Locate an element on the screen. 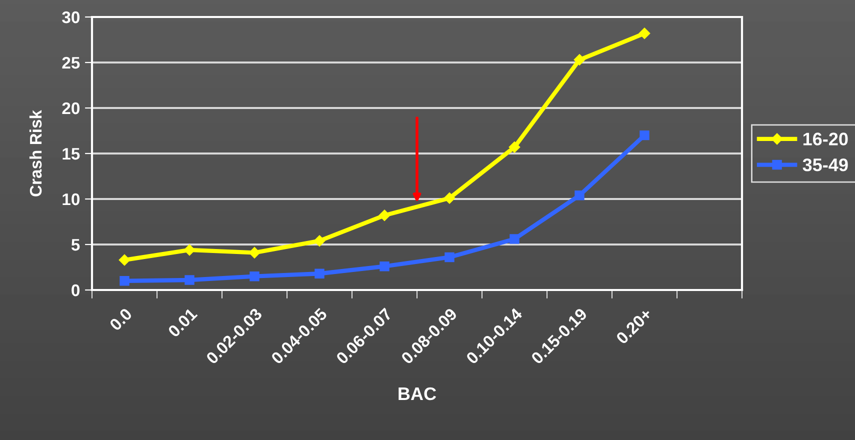 This screenshot has width=855, height=440. y-tick-label: 5 is located at coordinates (75, 245).